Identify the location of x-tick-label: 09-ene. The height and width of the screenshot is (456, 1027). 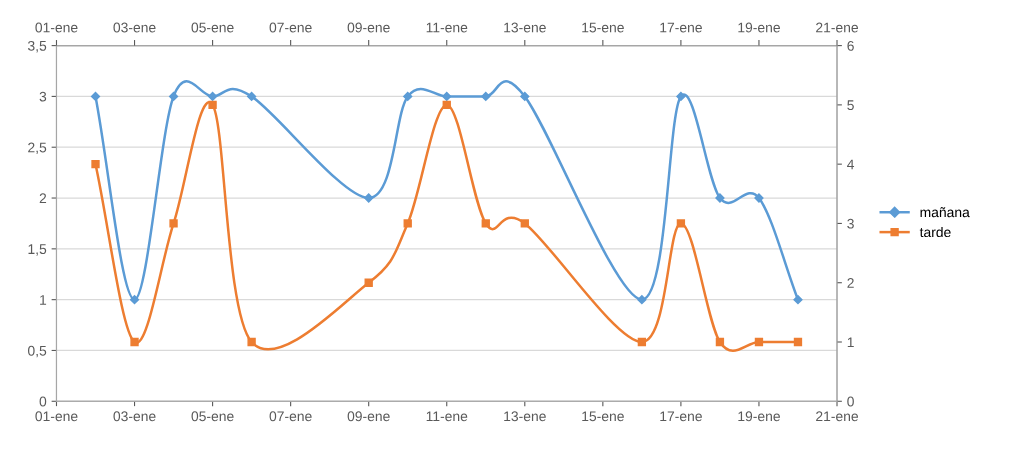
(368, 416).